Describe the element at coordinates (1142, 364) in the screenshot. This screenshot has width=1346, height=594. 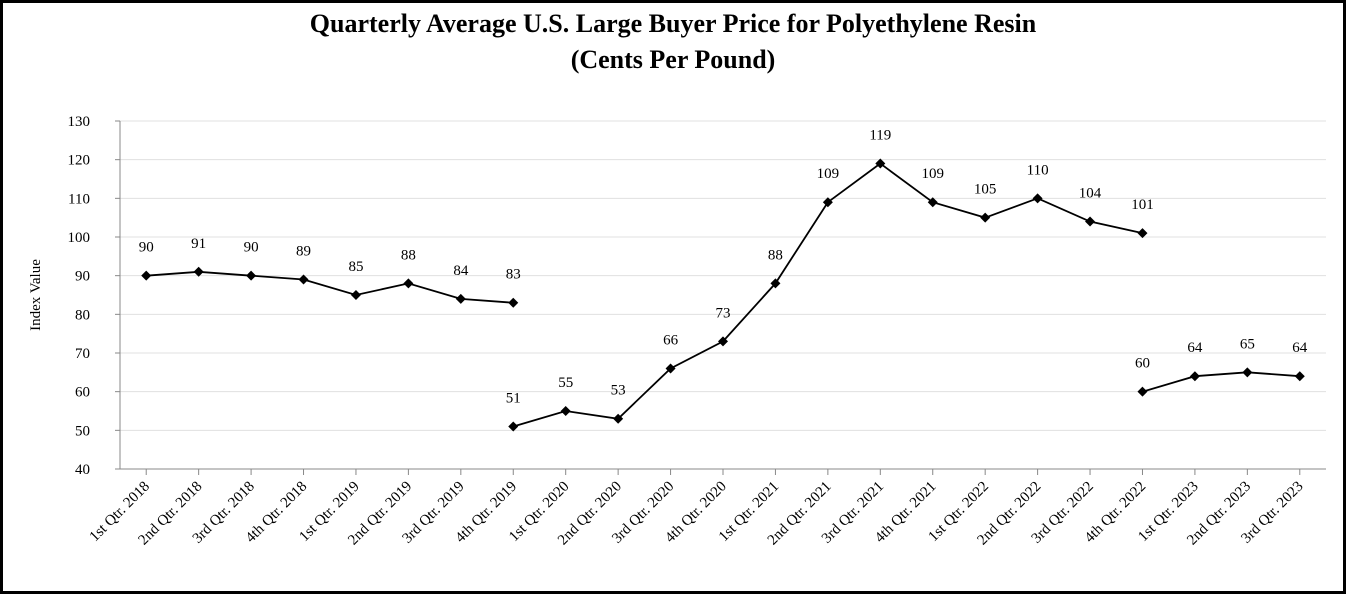
I see `data-label: 60` at that location.